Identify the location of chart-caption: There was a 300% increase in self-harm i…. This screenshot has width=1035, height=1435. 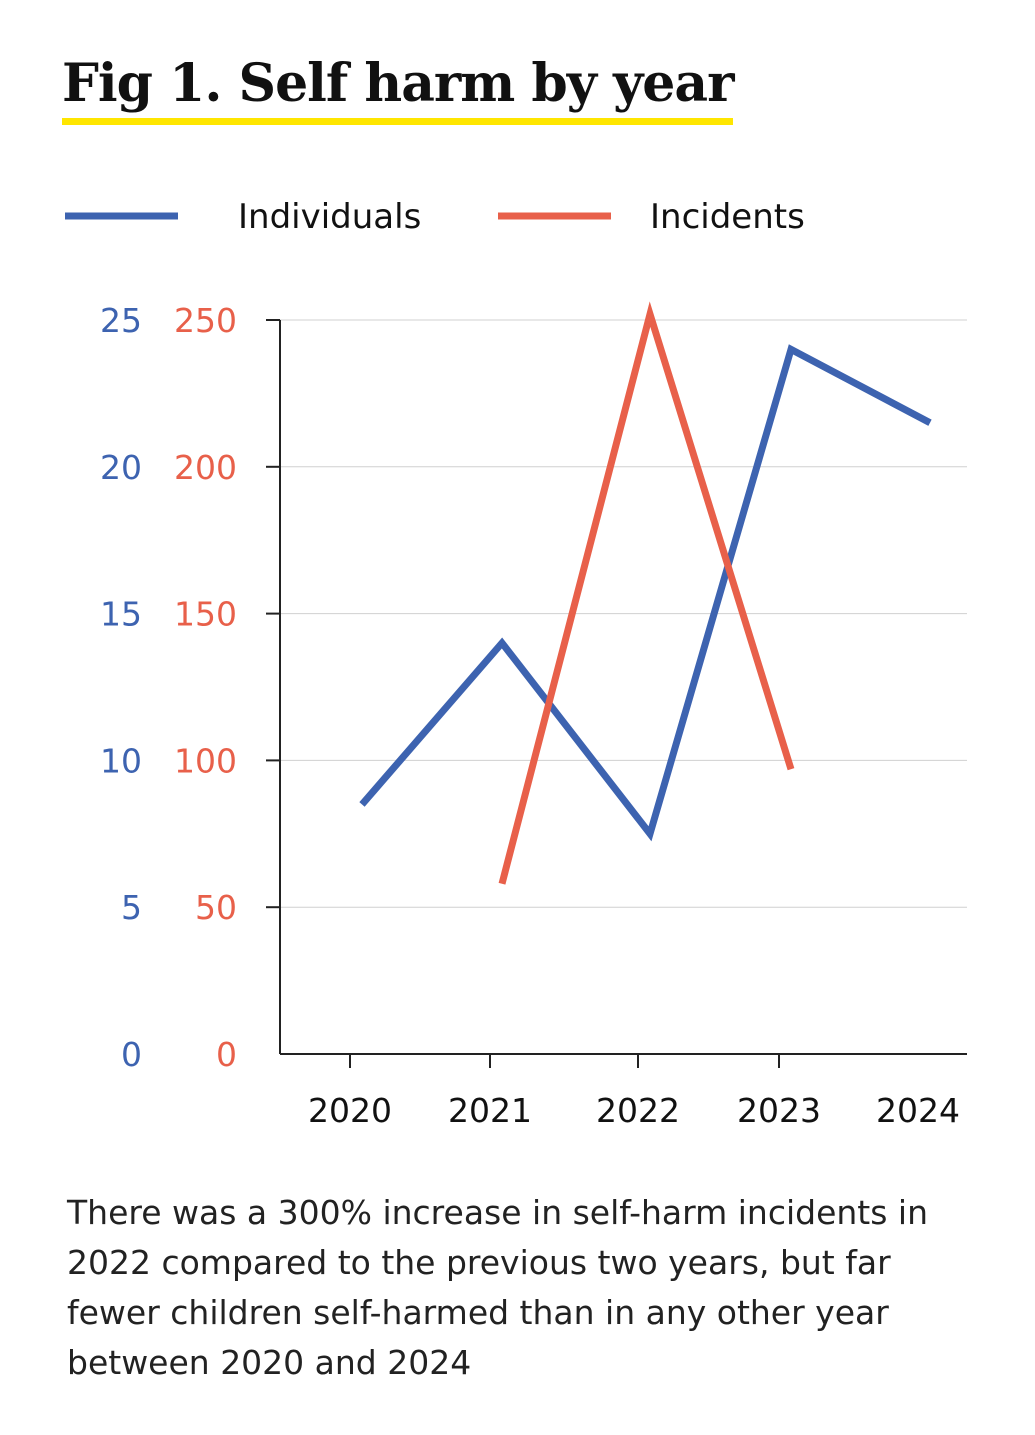
(498, 1287).